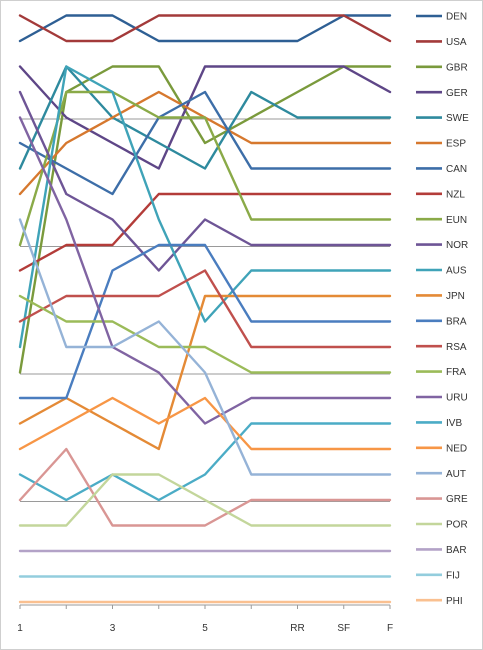 The image size is (483, 650). Describe the element at coordinates (205, 500) in the screenshot. I see `series-line-por` at that location.